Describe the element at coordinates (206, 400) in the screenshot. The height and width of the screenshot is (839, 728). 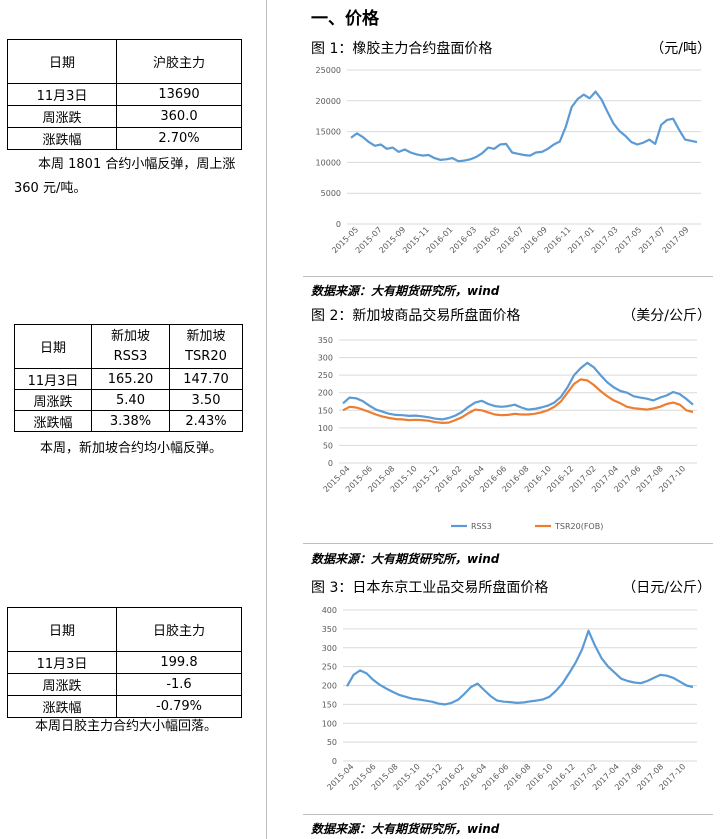
I see `table-cell: 3.50` at that location.